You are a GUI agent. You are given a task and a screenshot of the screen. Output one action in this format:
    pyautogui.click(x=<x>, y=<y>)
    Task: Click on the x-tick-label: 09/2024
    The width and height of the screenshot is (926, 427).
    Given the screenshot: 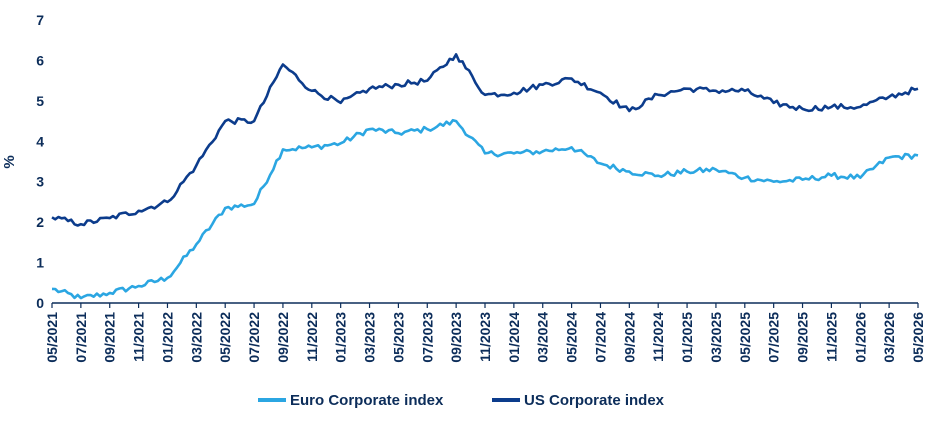 What is the action you would take?
    pyautogui.click(x=629, y=337)
    